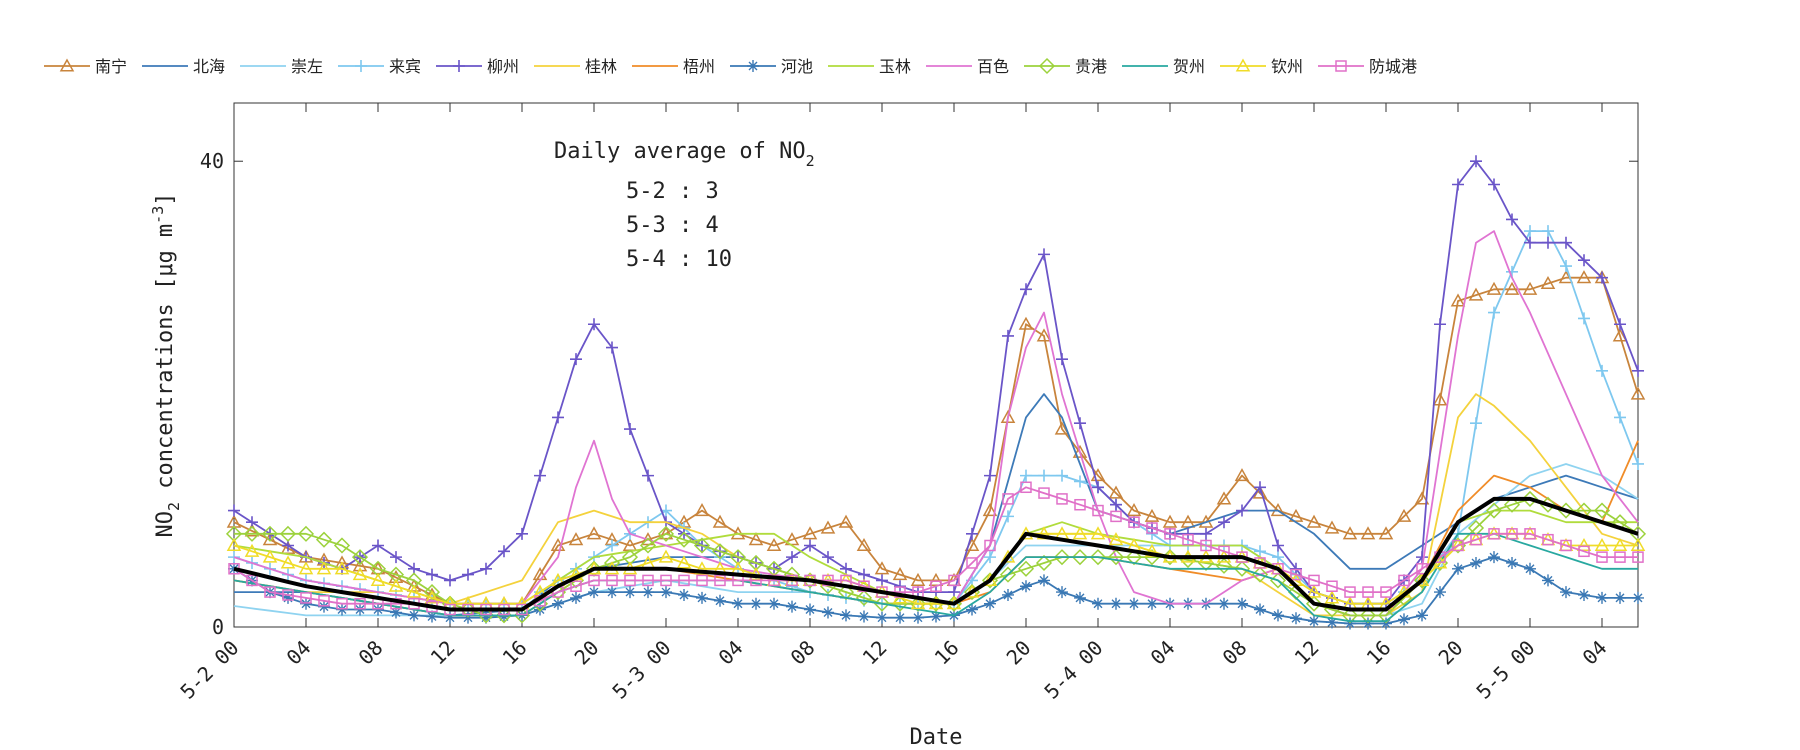  Describe the element at coordinates (1091, 66) in the screenshot. I see `legend-label: 贵港` at that location.